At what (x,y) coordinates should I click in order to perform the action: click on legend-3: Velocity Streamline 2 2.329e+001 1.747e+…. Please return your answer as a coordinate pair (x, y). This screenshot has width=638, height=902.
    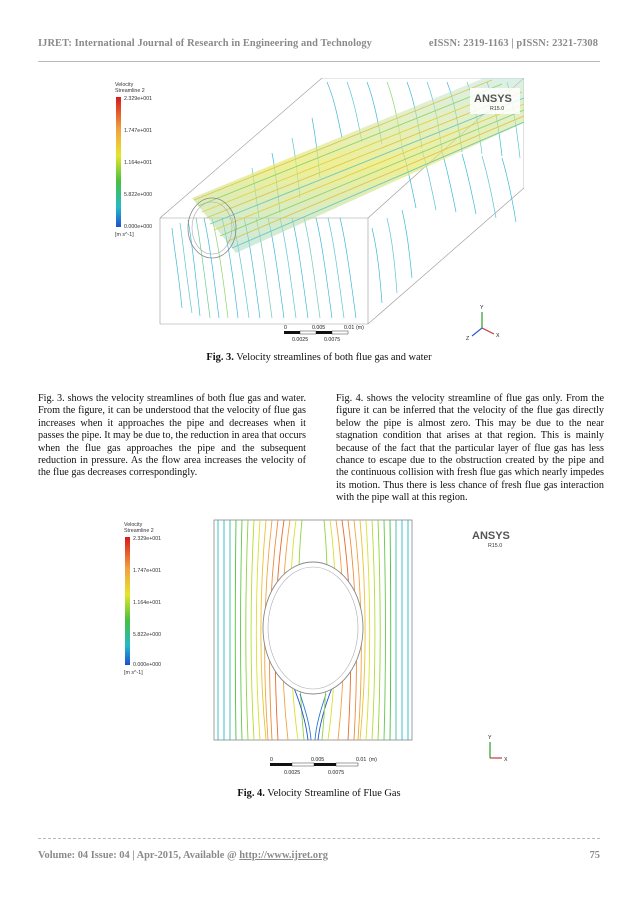
    Looking at the image, I should click on (133, 160).